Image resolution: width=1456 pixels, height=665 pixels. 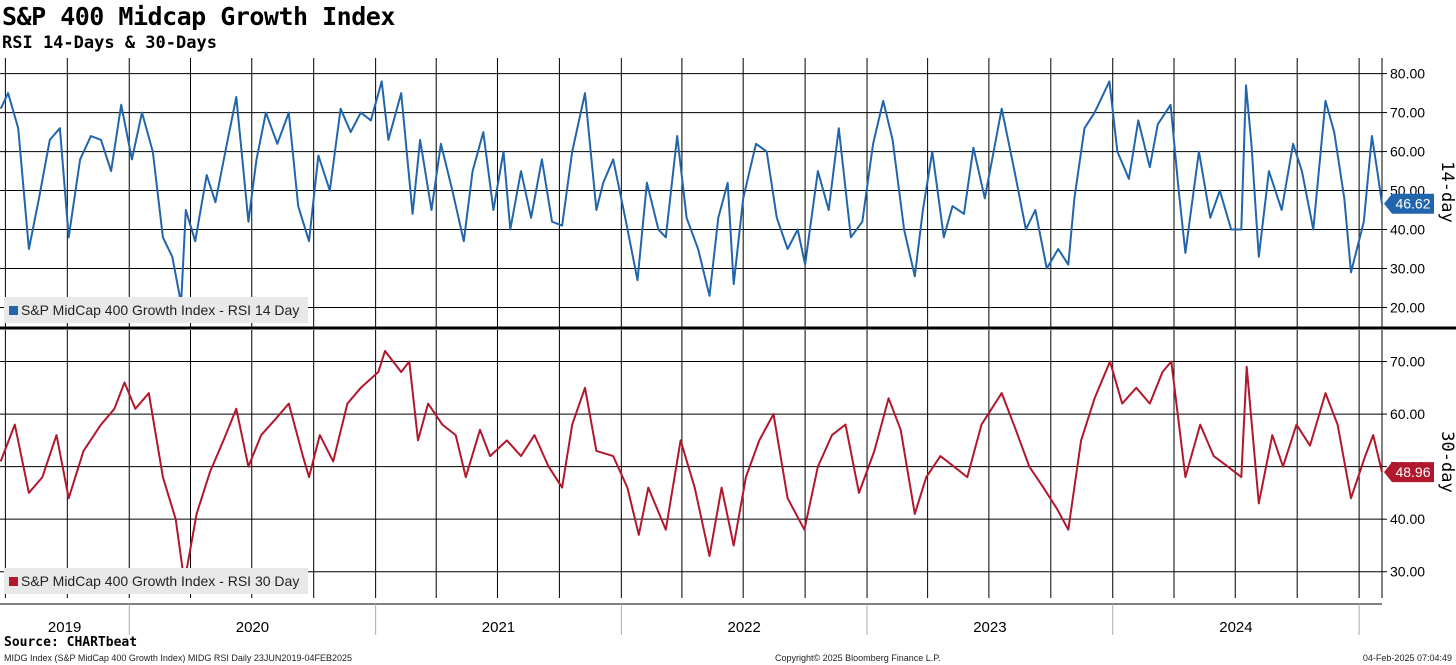 I want to click on legend-label: S&P MidCap 400 Growth Index - RSI 14 Day, so click(x=160, y=310).